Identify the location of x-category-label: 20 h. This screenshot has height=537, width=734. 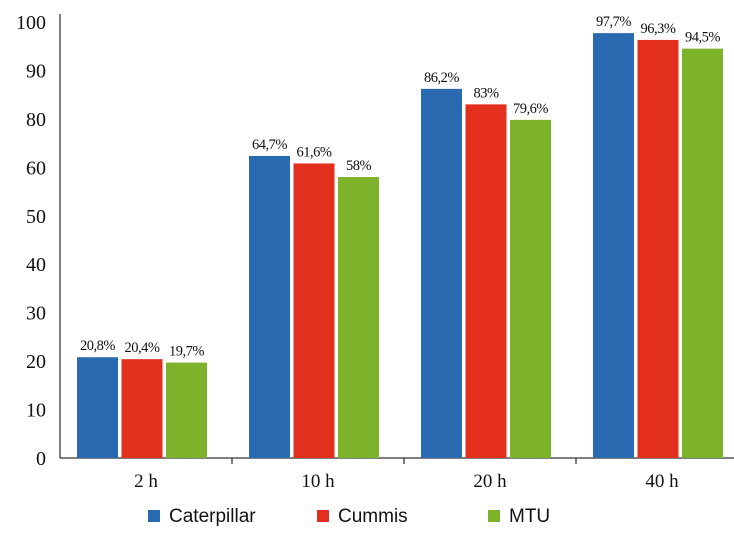
(490, 481).